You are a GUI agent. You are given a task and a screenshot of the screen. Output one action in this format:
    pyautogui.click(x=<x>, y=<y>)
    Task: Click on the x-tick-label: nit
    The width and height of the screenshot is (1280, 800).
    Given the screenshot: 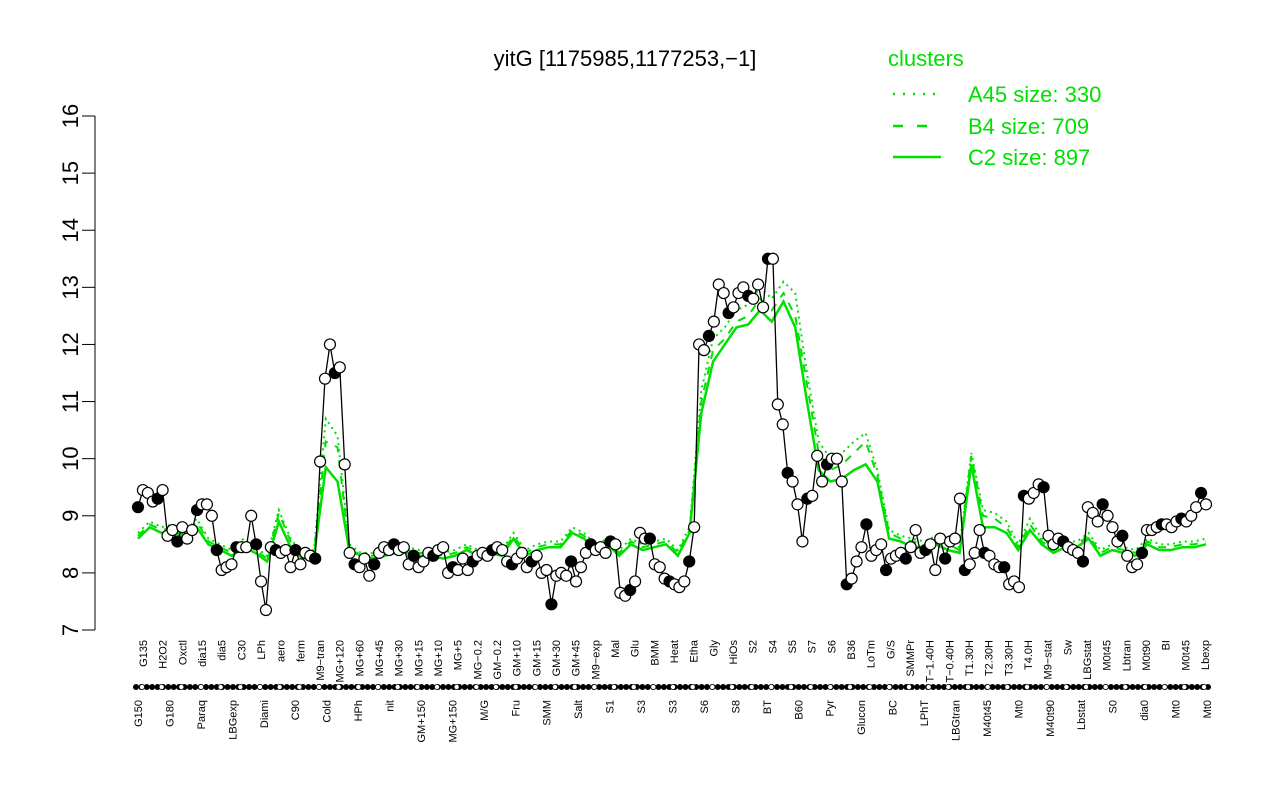 What is the action you would take?
    pyautogui.click(x=391, y=706)
    